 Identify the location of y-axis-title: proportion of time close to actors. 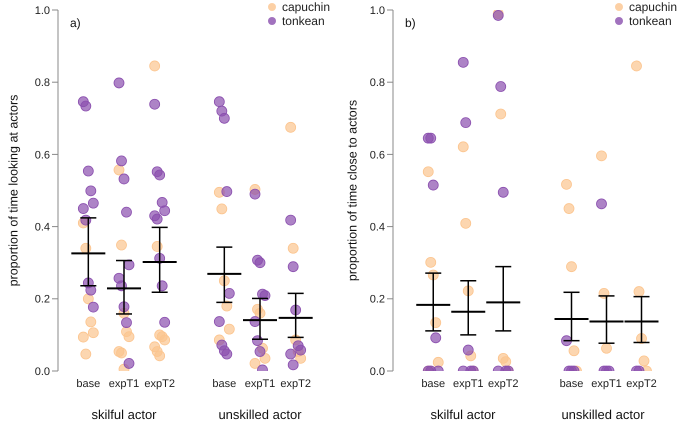
(352, 191).